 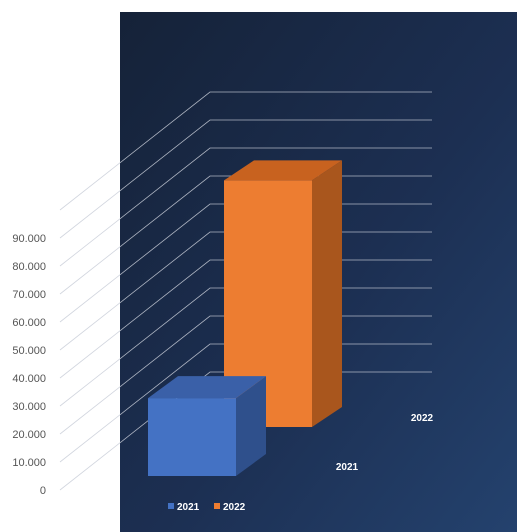 I want to click on legend-label-2021: 2021, so click(x=188, y=507).